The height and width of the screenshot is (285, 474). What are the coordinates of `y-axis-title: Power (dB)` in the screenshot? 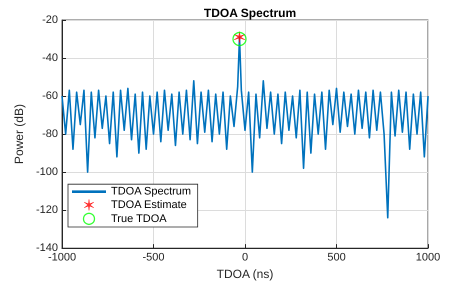 It's located at (19, 134).